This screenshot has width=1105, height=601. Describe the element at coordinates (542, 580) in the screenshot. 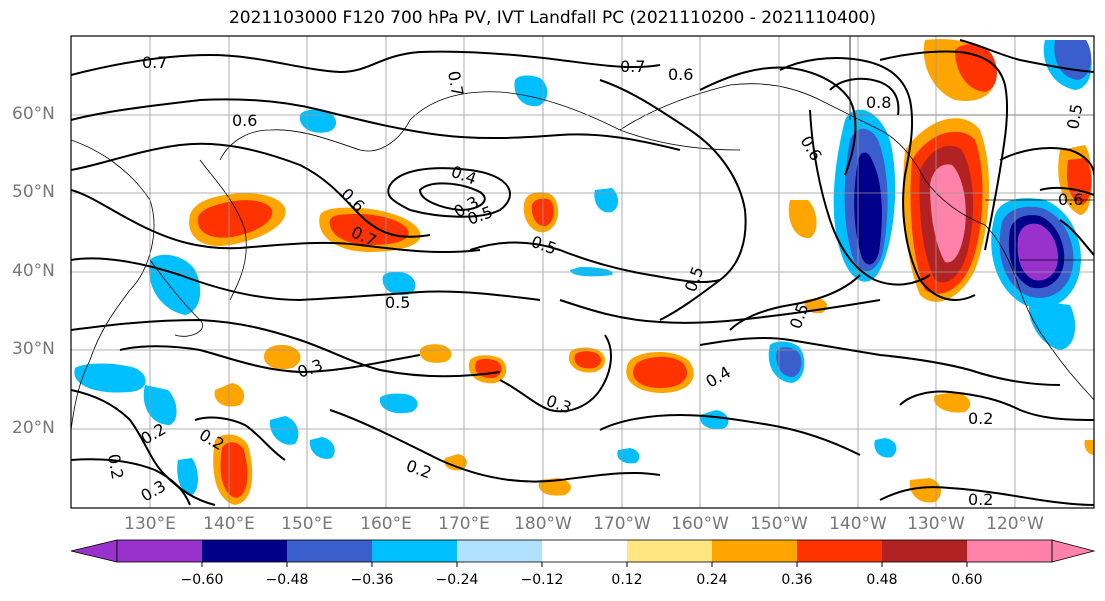

I see `colorbar-tick-label: −0.12` at that location.